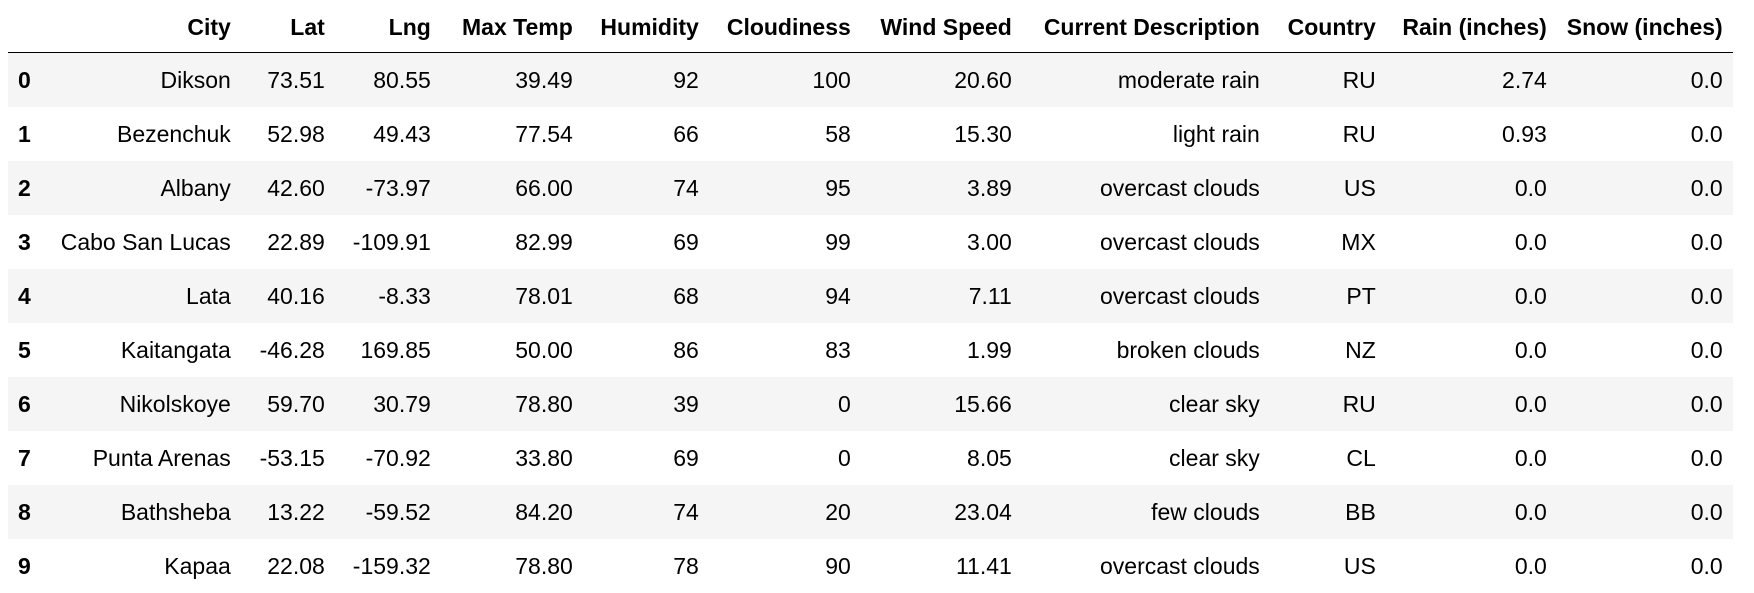 Image resolution: width=1754 pixels, height=593 pixels. I want to click on cell-max-temp: 78.01, so click(512, 296).